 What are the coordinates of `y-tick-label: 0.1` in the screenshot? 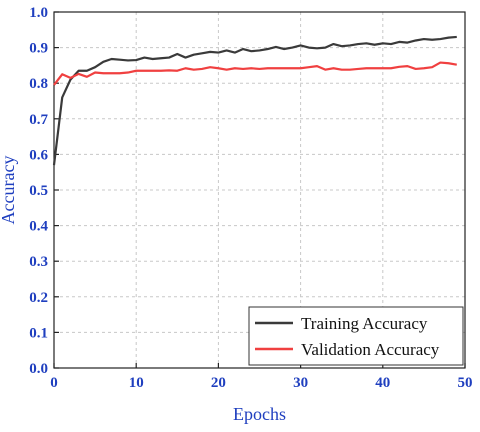 It's located at (38, 333).